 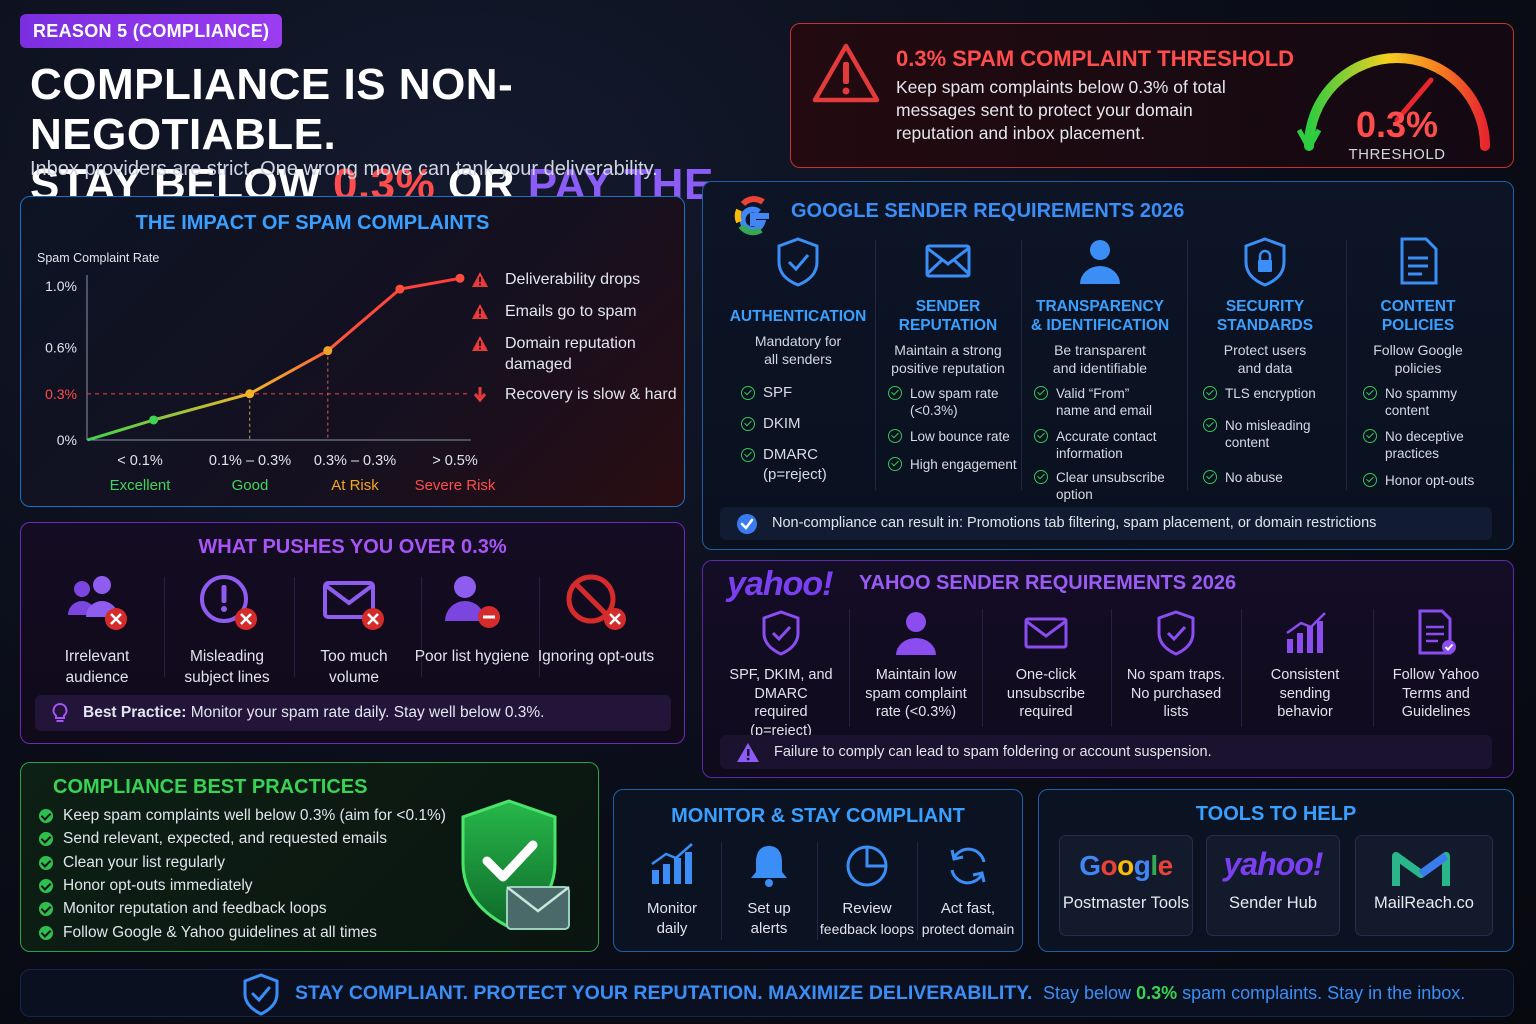 I want to click on google-requirement-column: CONTENT POLICIES Follow Google policies, so click(x=1418, y=306).